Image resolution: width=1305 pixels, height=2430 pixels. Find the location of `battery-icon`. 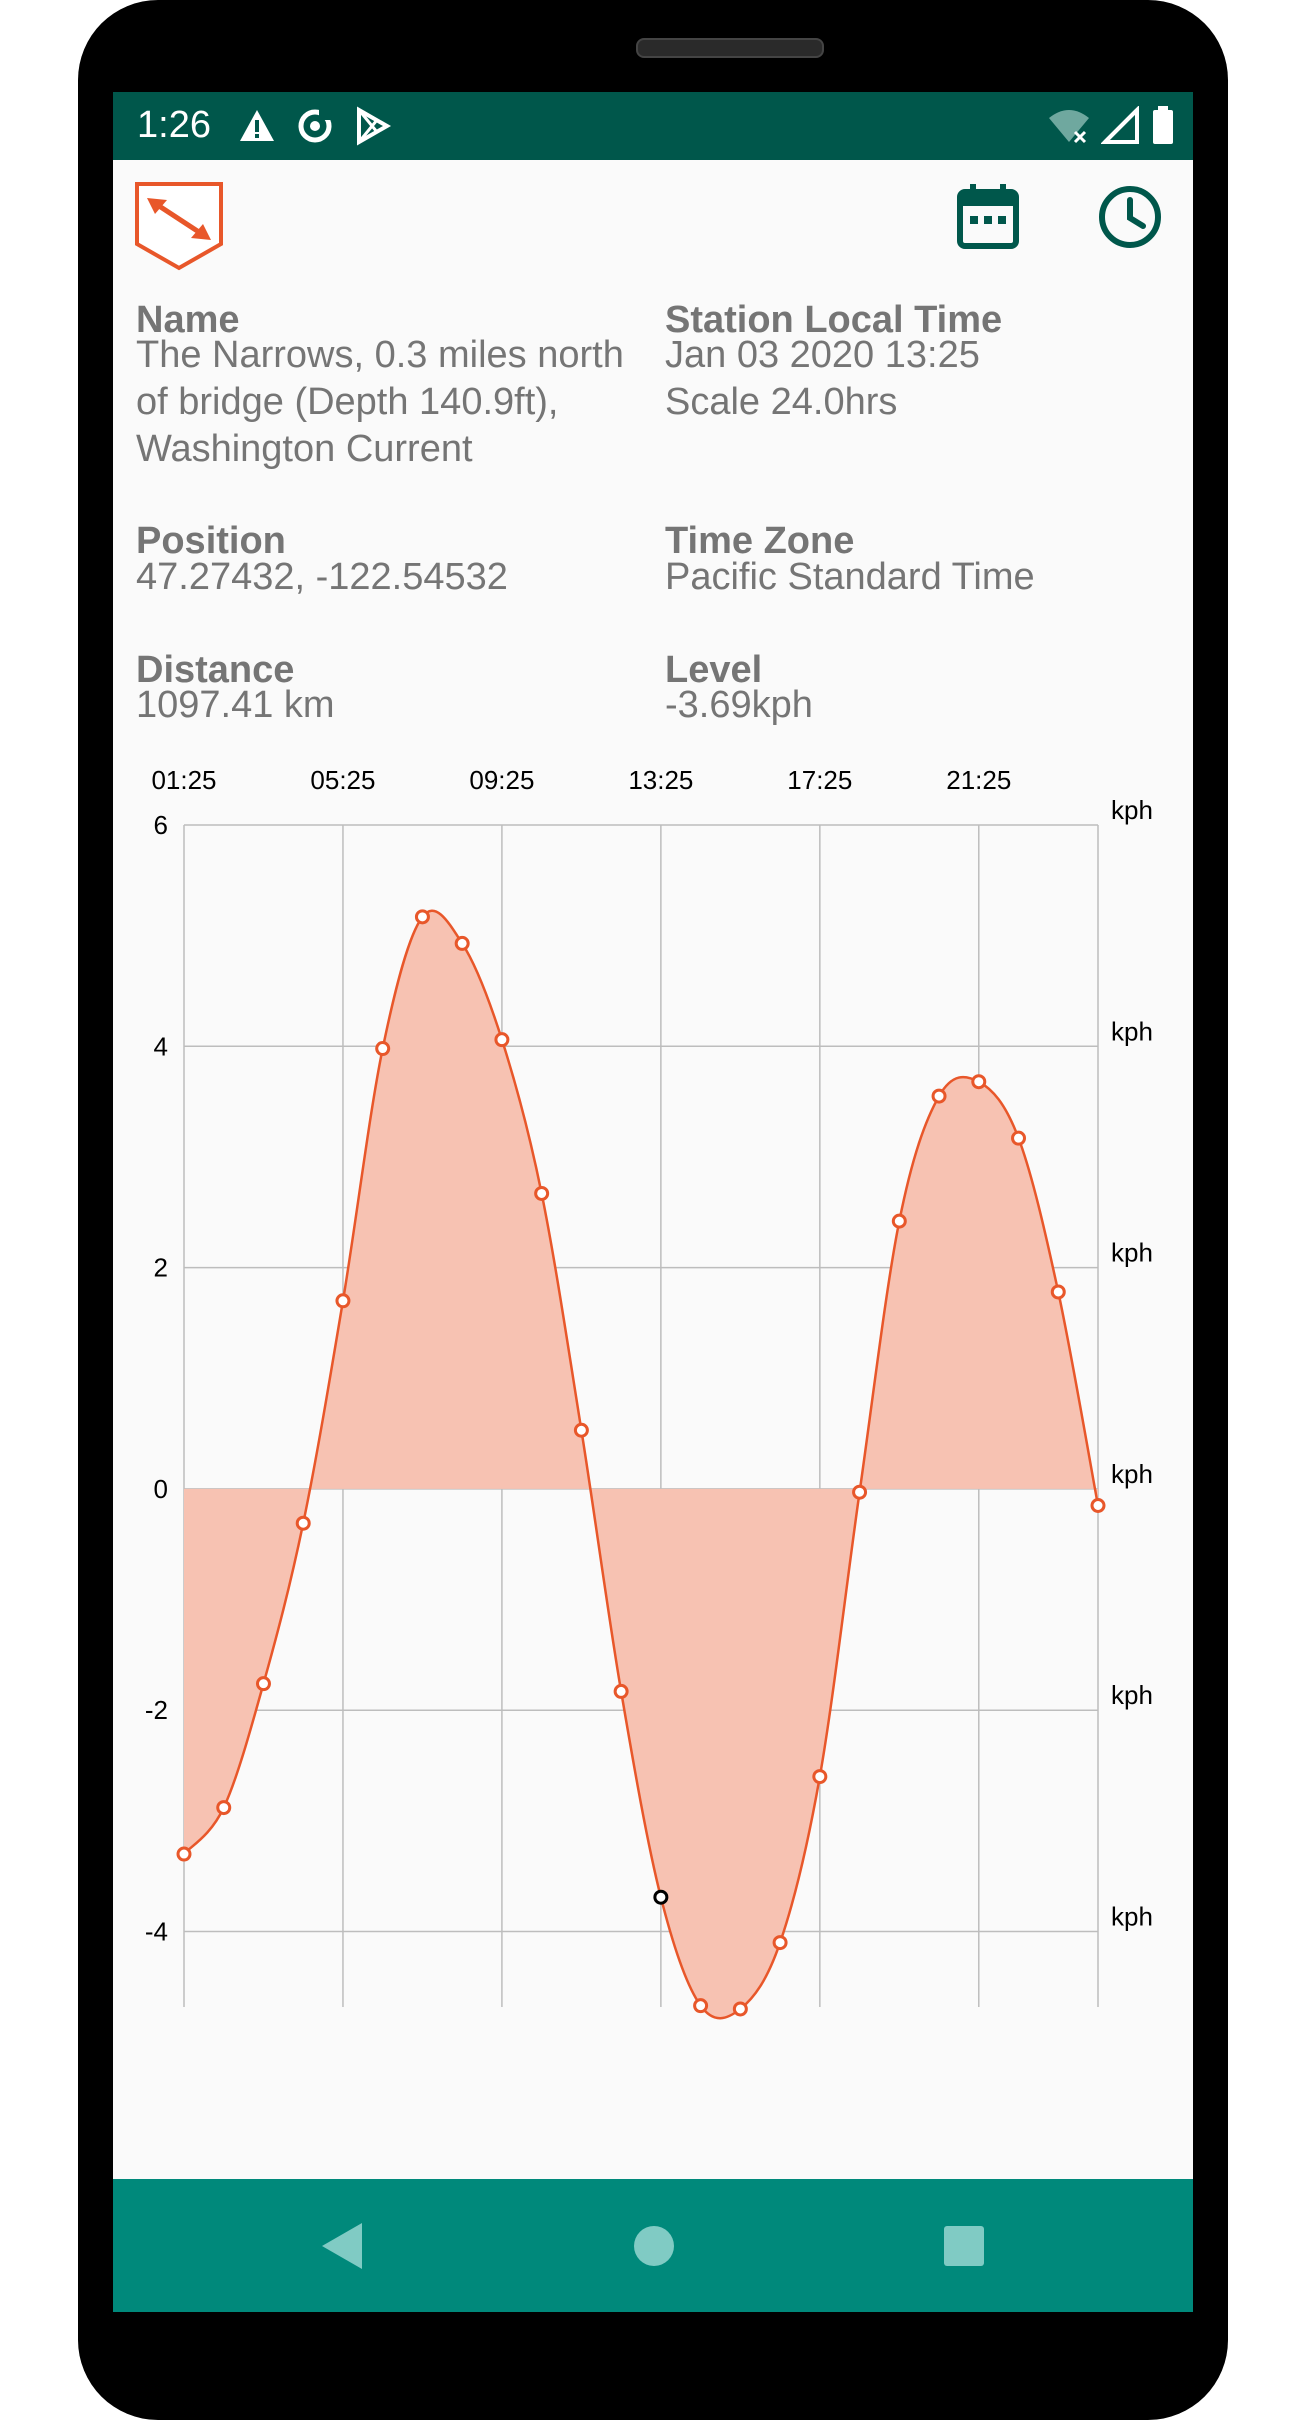

battery-icon is located at coordinates (1163, 128).